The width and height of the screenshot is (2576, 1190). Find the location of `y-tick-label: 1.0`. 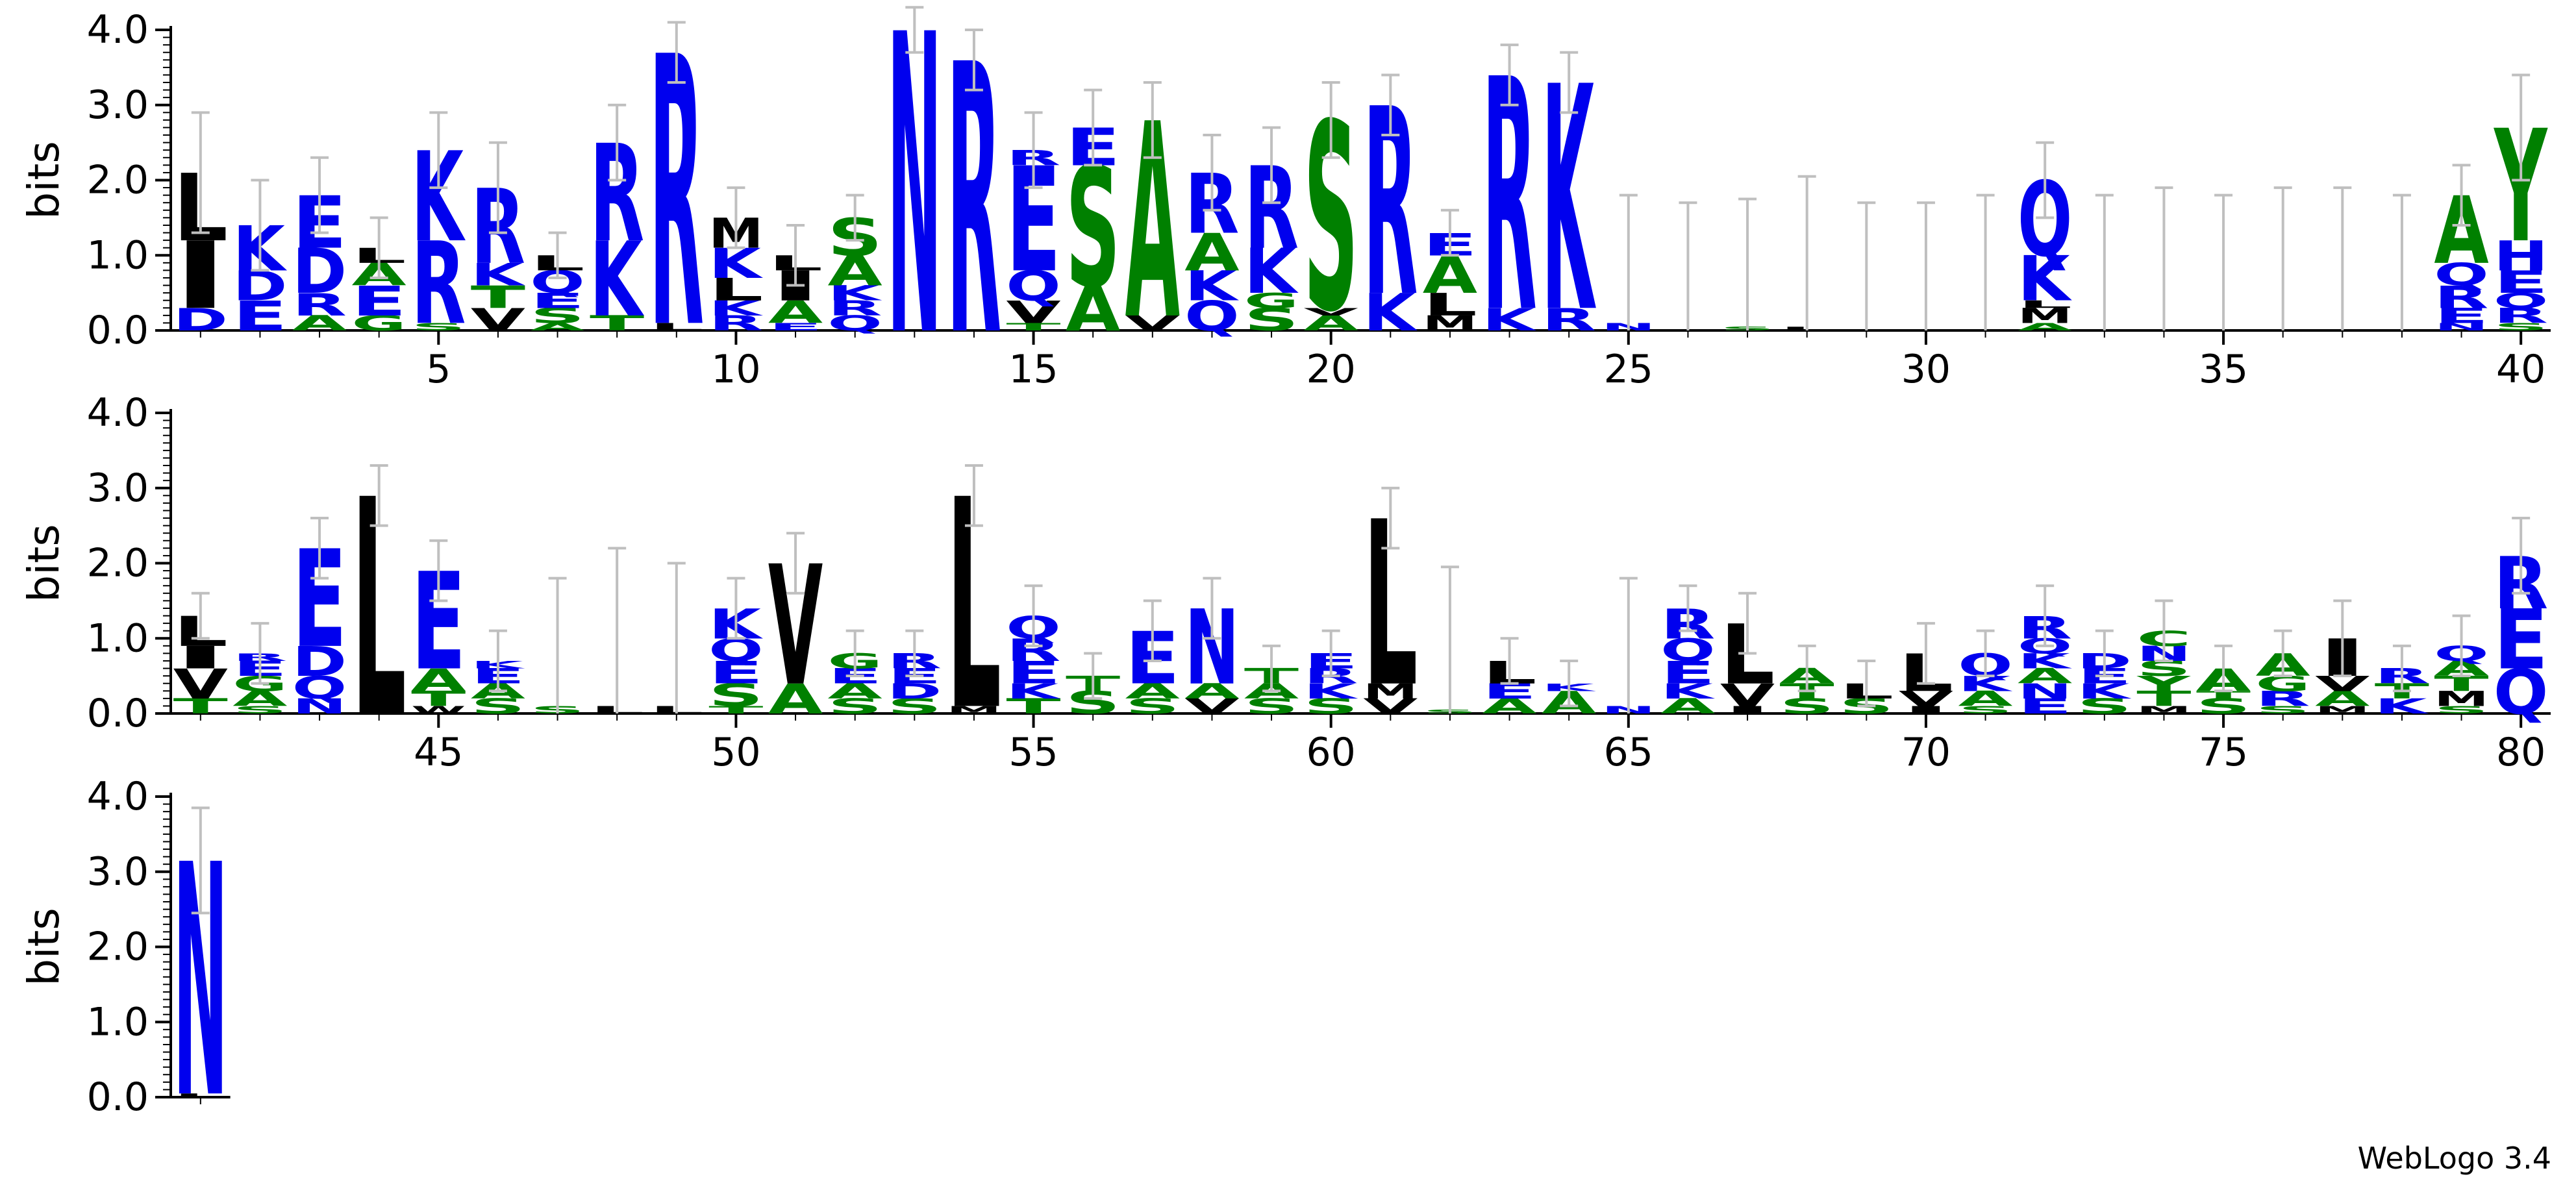

y-tick-label: 1.0 is located at coordinates (118, 638).